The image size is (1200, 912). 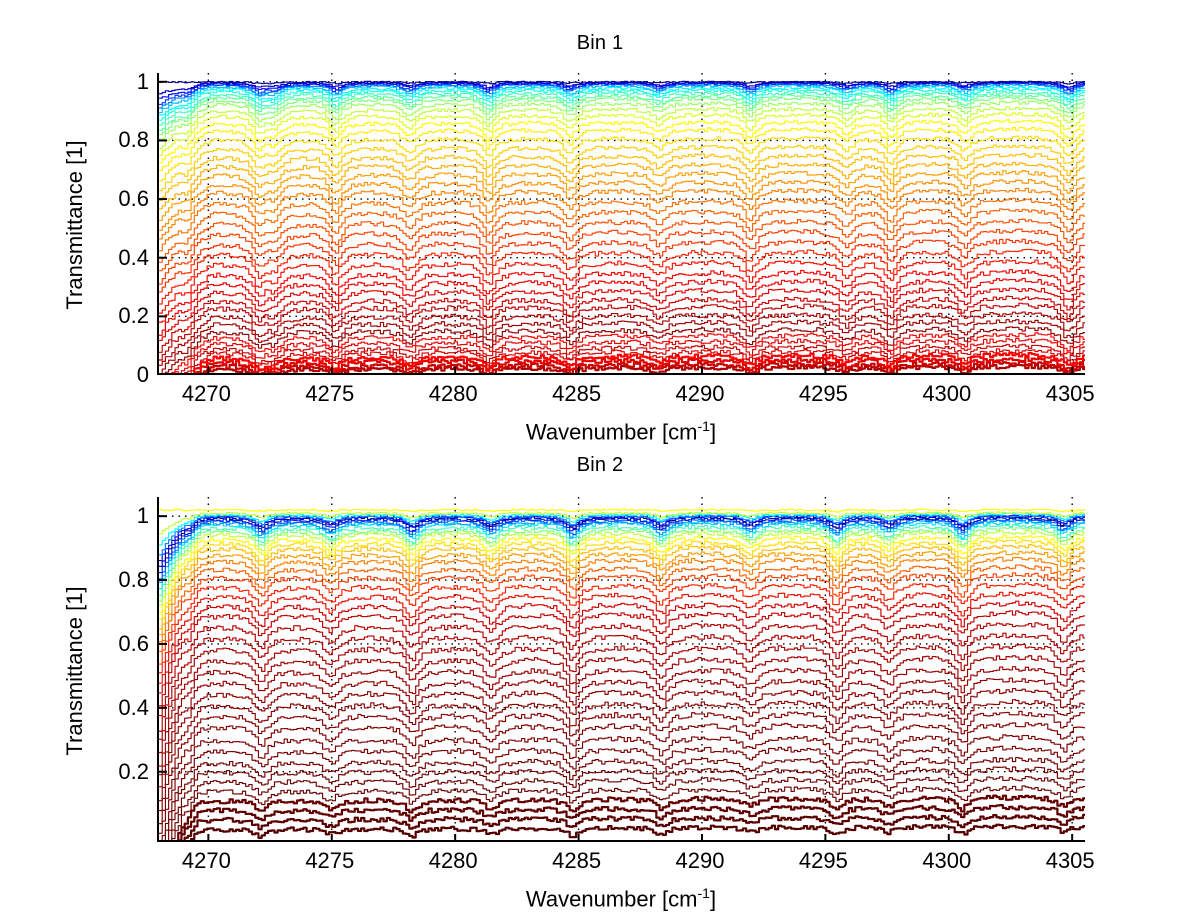 I want to click on panel-title: Bin 2, so click(x=600, y=465).